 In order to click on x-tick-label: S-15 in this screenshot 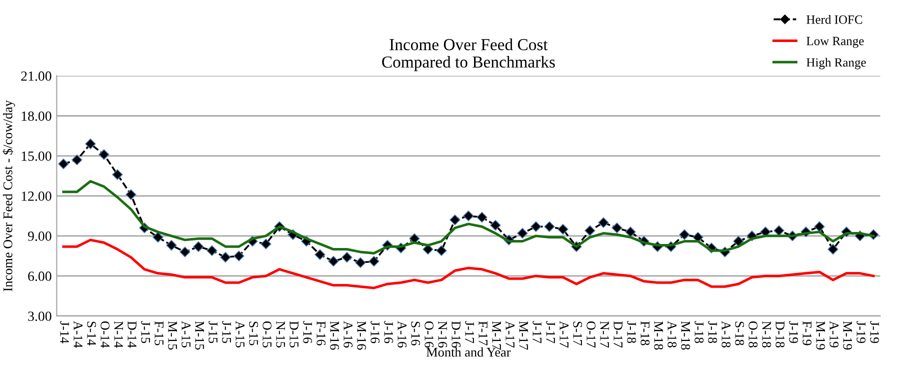, I will do `click(253, 334)`.